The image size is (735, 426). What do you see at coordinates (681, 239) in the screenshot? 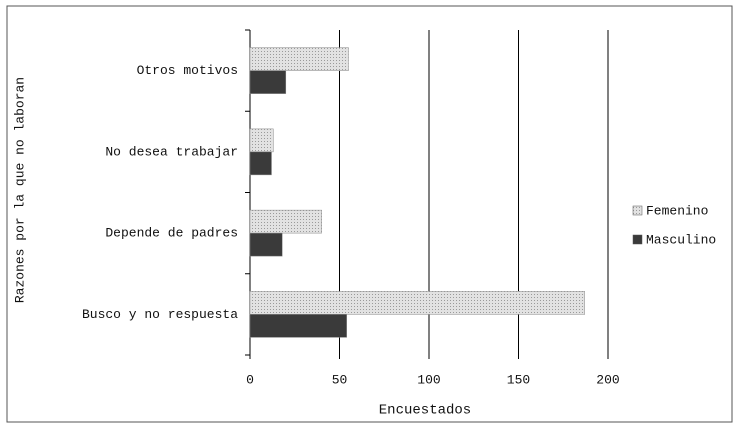
I see `legend-label: Masculino` at bounding box center [681, 239].